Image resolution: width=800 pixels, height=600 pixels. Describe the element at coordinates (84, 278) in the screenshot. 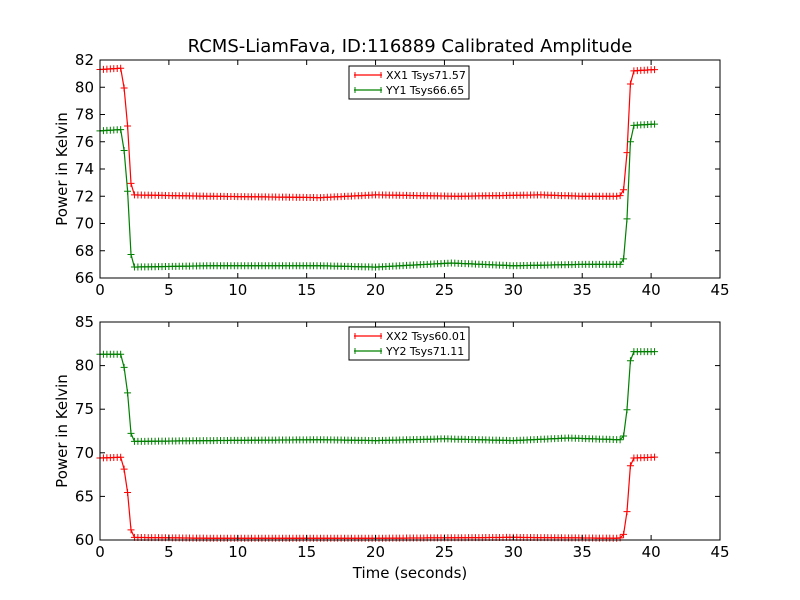

I see `y-tick-label: 66` at that location.